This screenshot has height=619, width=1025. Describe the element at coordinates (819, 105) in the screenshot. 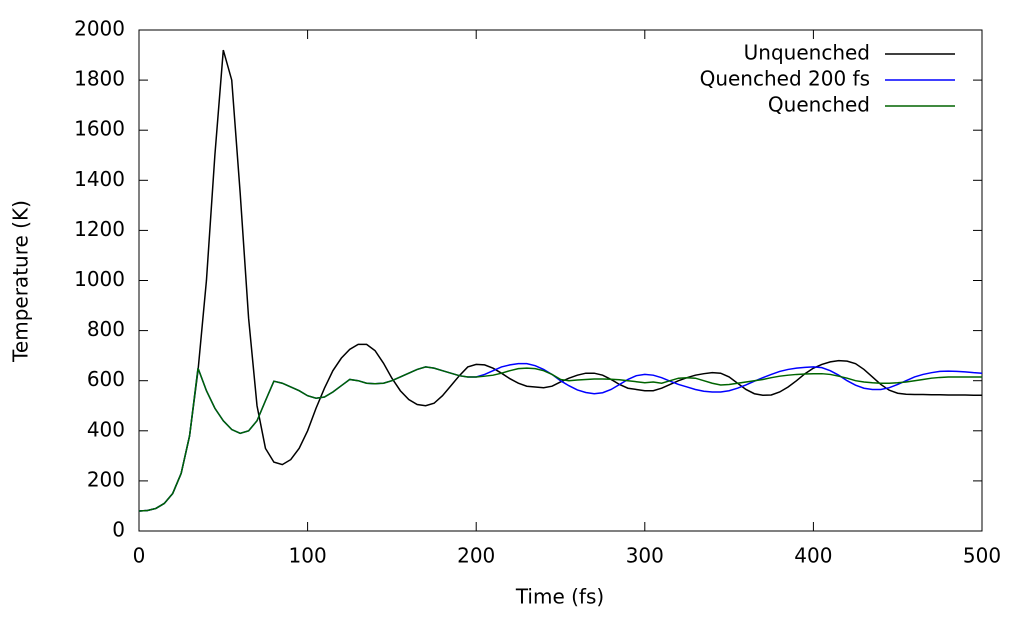

I see `legend-label: Quenched` at that location.